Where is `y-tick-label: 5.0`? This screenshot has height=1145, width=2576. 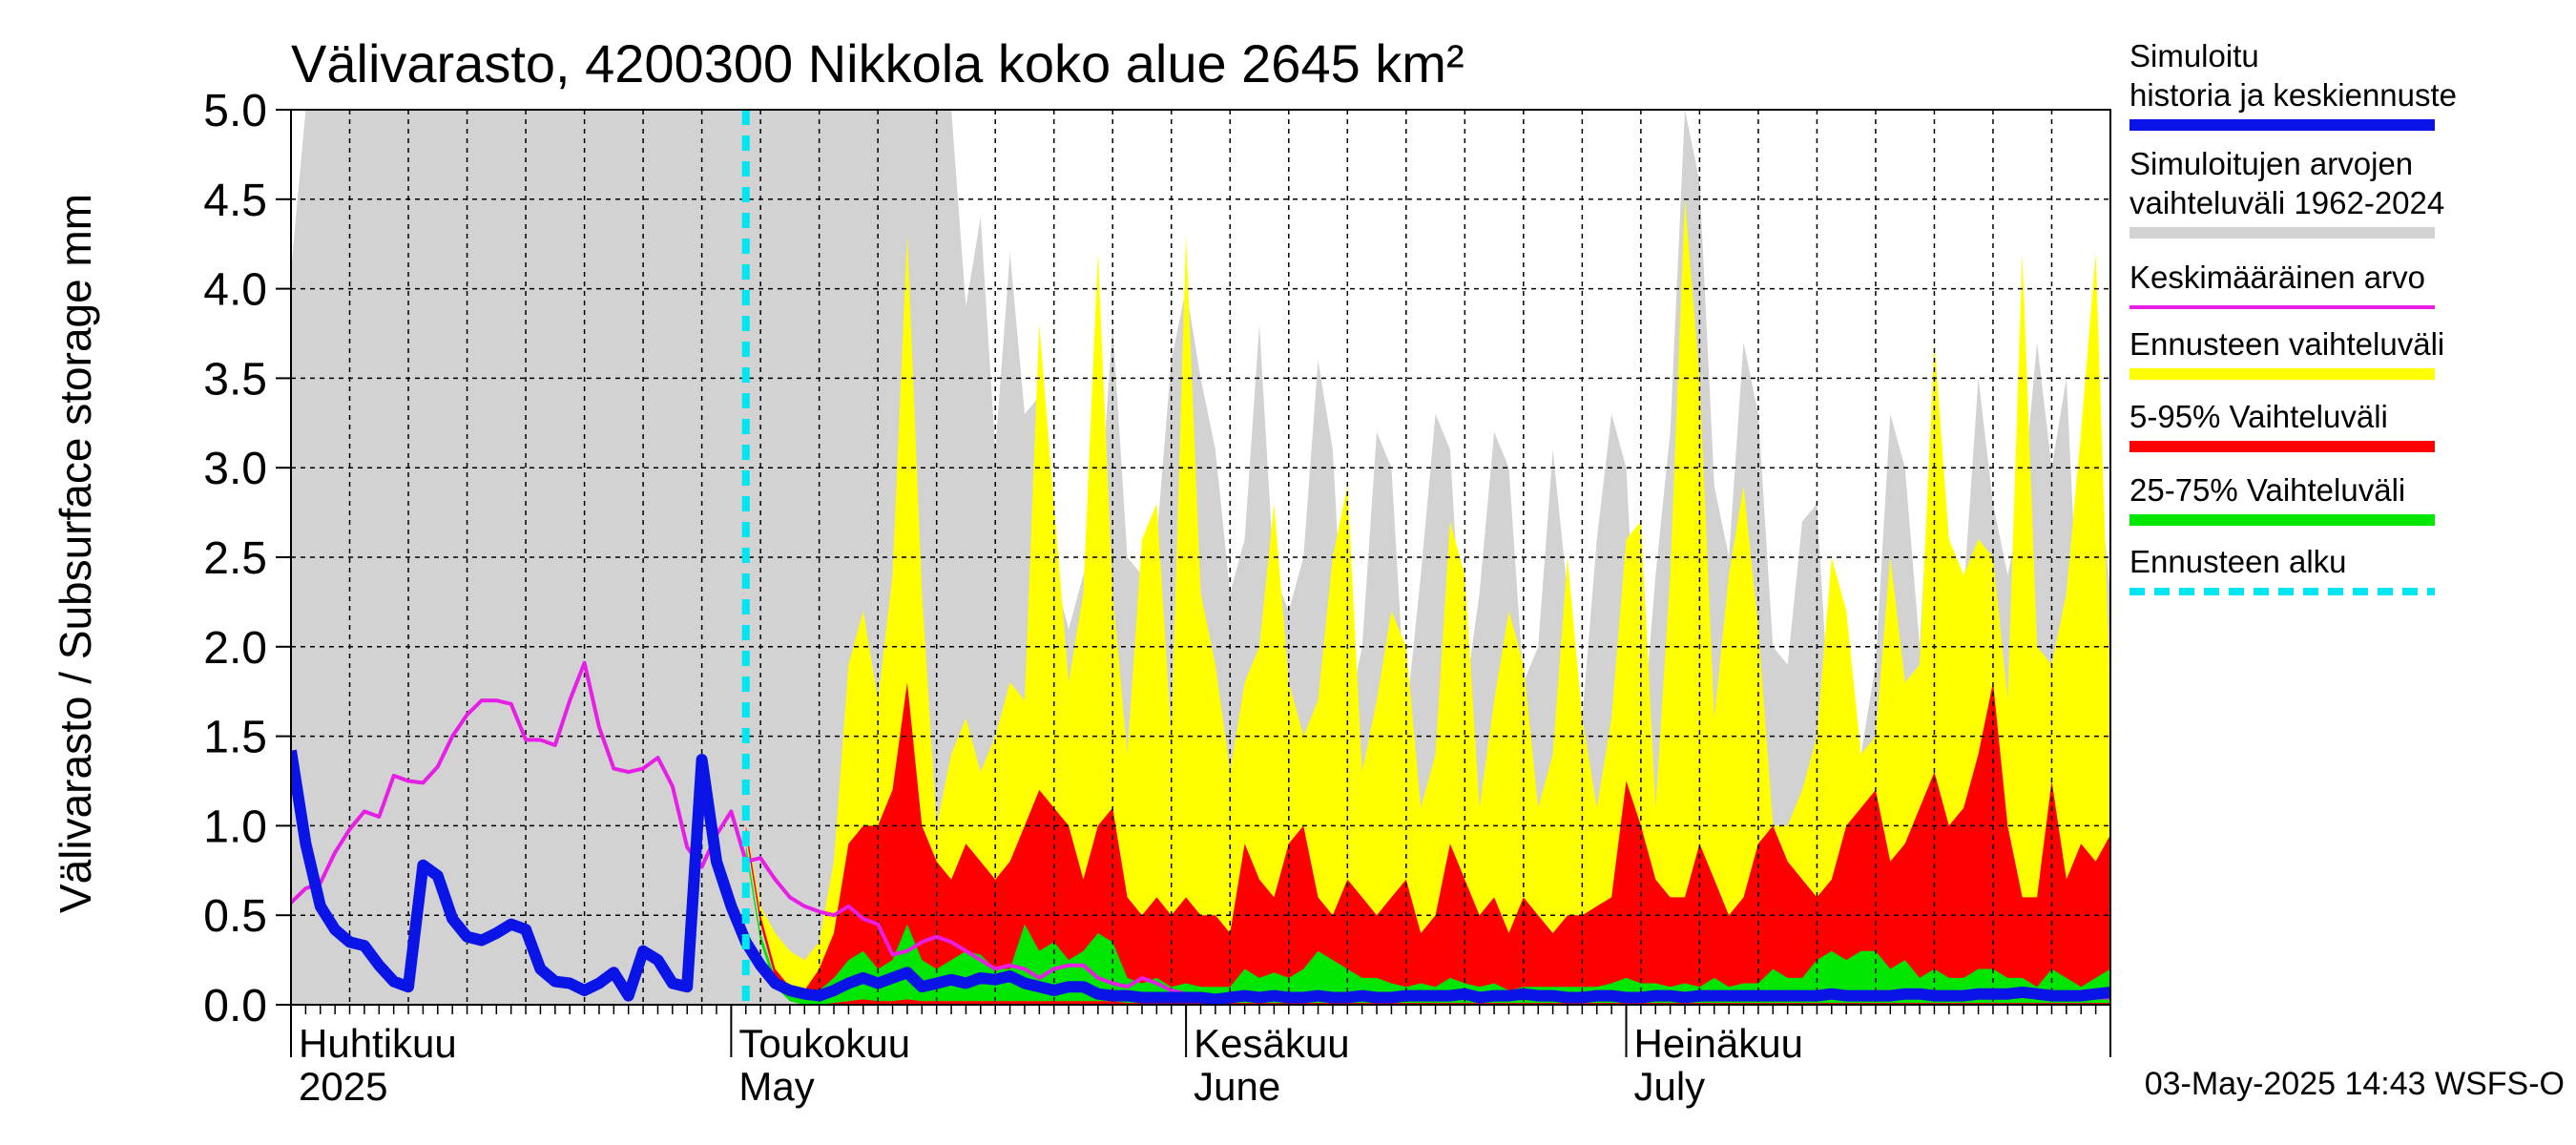 y-tick-label: 5.0 is located at coordinates (235, 111).